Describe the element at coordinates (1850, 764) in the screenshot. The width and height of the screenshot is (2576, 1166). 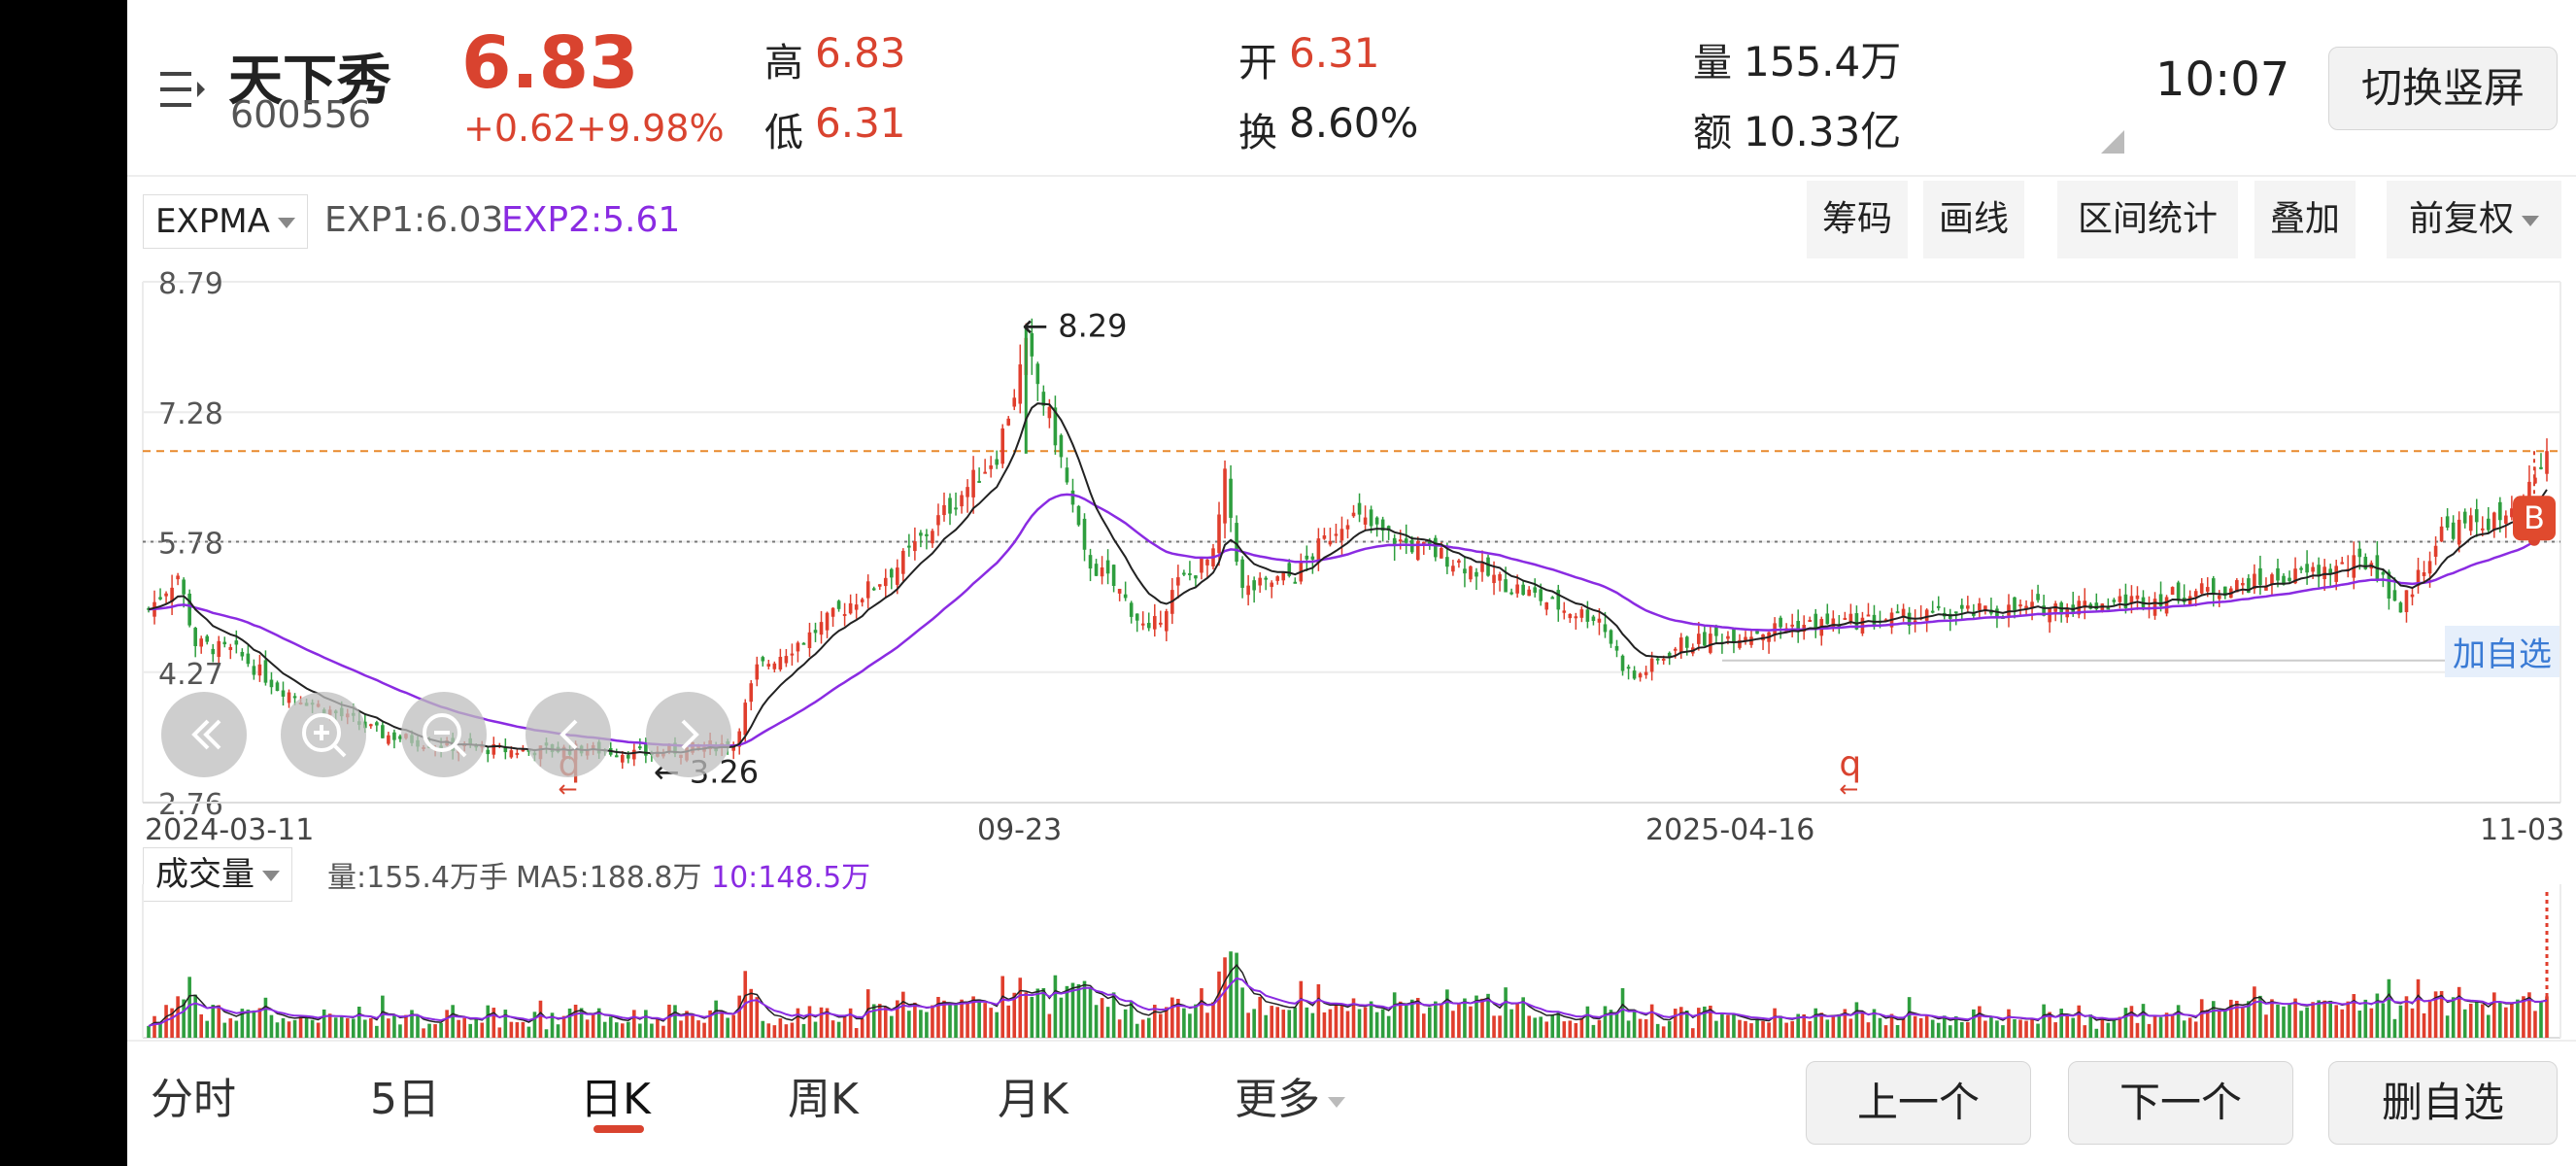
I see `event-marker: q` at that location.